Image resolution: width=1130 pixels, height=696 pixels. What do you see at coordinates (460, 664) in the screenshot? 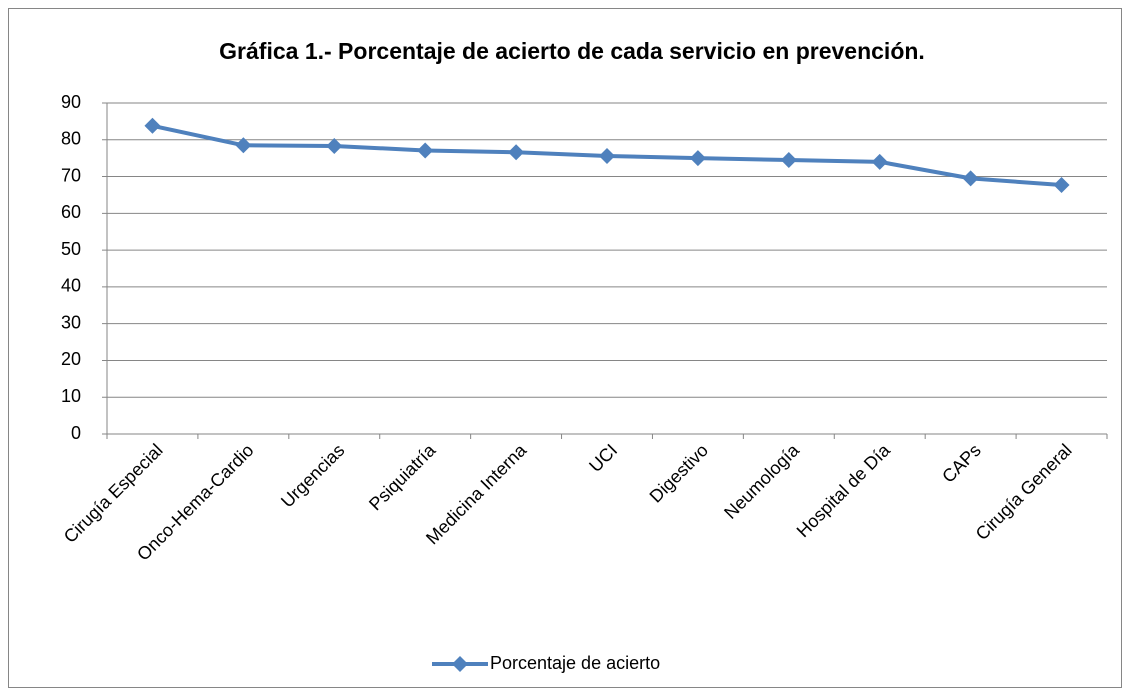
I see `legend-marker` at bounding box center [460, 664].